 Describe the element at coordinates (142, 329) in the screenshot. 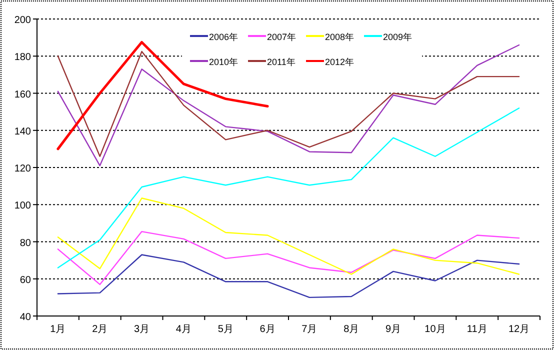

I see `x-tick-label: 3月` at that location.